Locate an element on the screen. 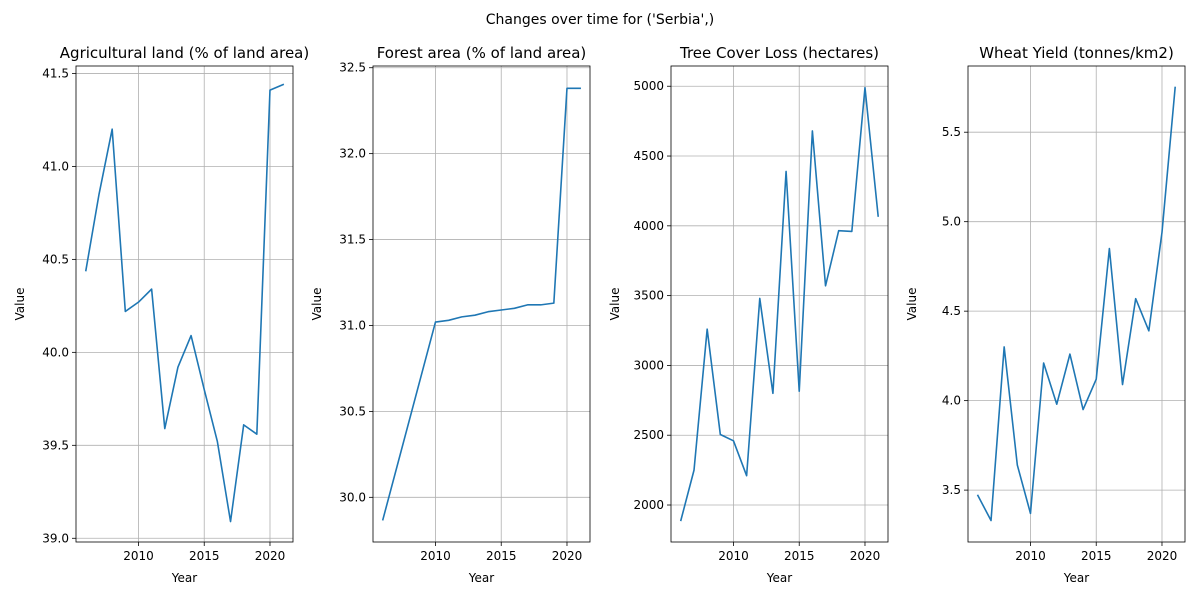 The image size is (1200, 600). y-tick-label: 4000 is located at coordinates (648, 226).